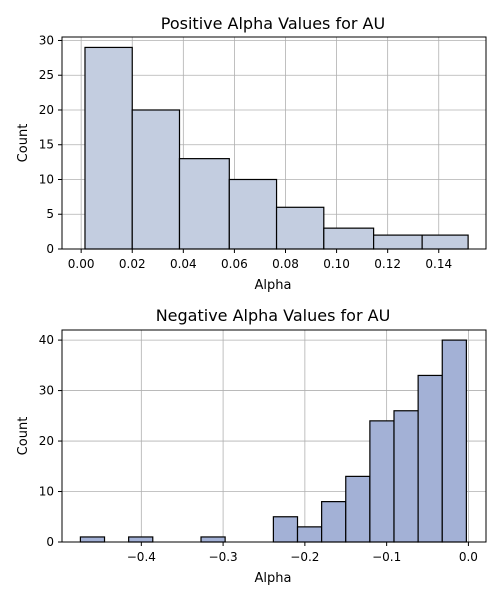 The image size is (500, 605). I want to click on x-tick-label: 0.14, so click(438, 264).